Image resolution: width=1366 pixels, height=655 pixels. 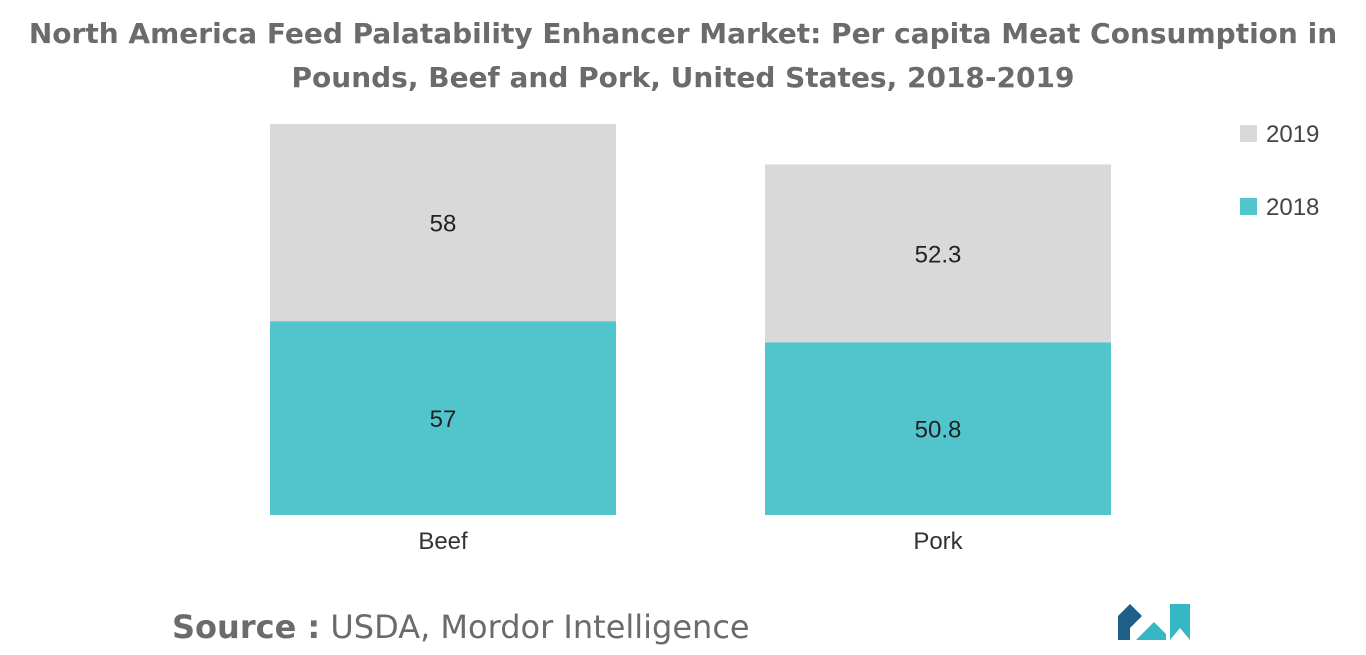 What do you see at coordinates (1248, 206) in the screenshot?
I see `legend-swatch-2018` at bounding box center [1248, 206].